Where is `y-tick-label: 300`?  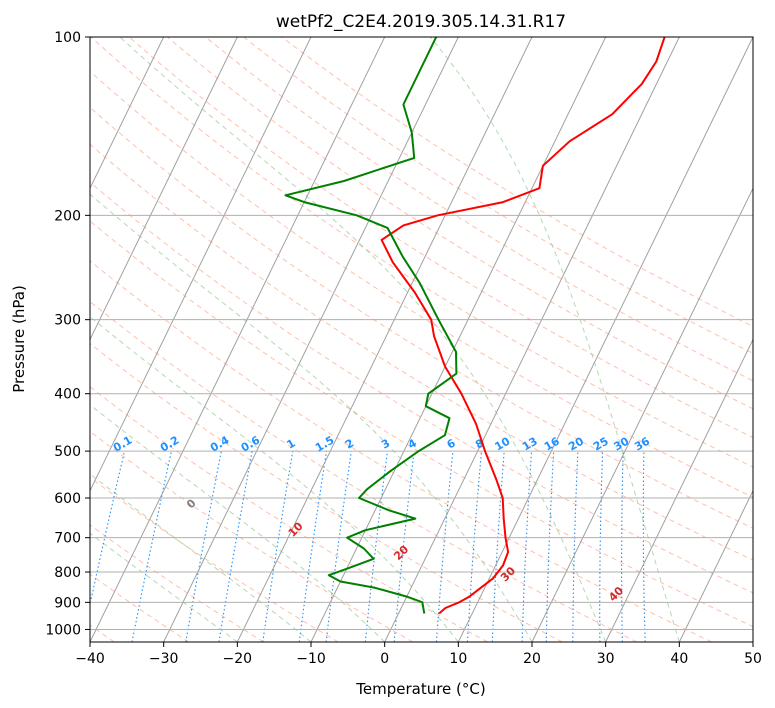 y-tick-label: 300 is located at coordinates (67, 321).